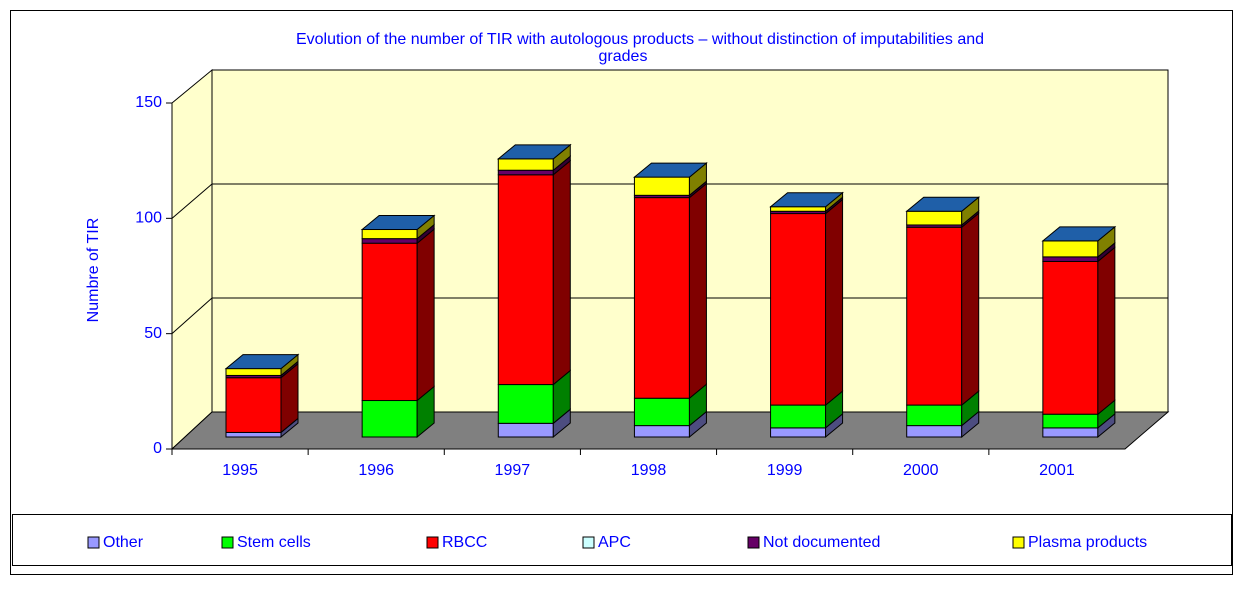  Describe the element at coordinates (93, 270) in the screenshot. I see `y-axis-label: Numbre of TIR` at that location.